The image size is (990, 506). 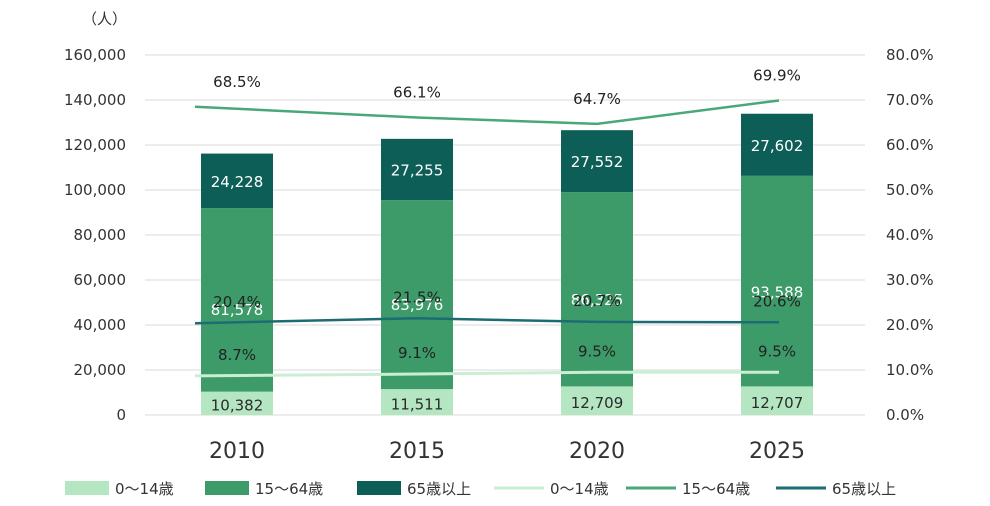 I want to click on y2-tick-label: 40.0%, so click(x=910, y=235).